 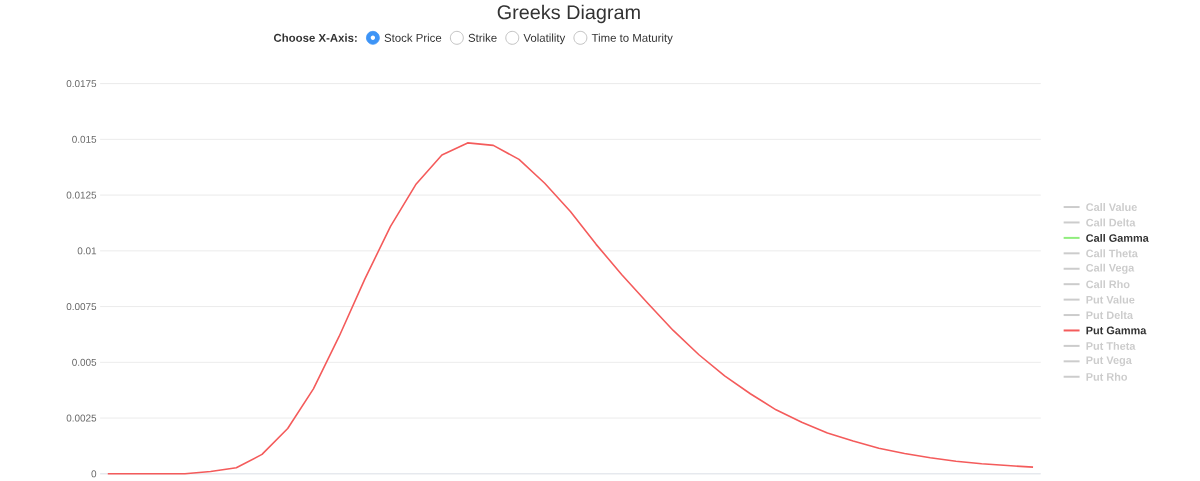 What do you see at coordinates (482, 38) in the screenshot?
I see `text: Strike` at bounding box center [482, 38].